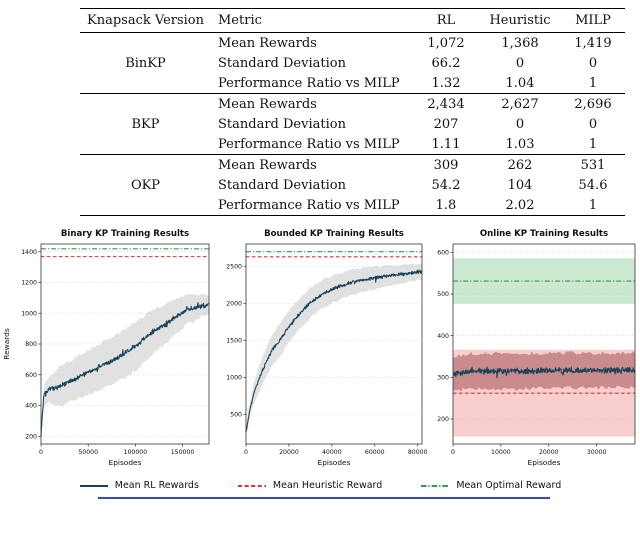 This screenshot has width=640, height=538. I want to click on svg-text: 40000, so click(332, 452).